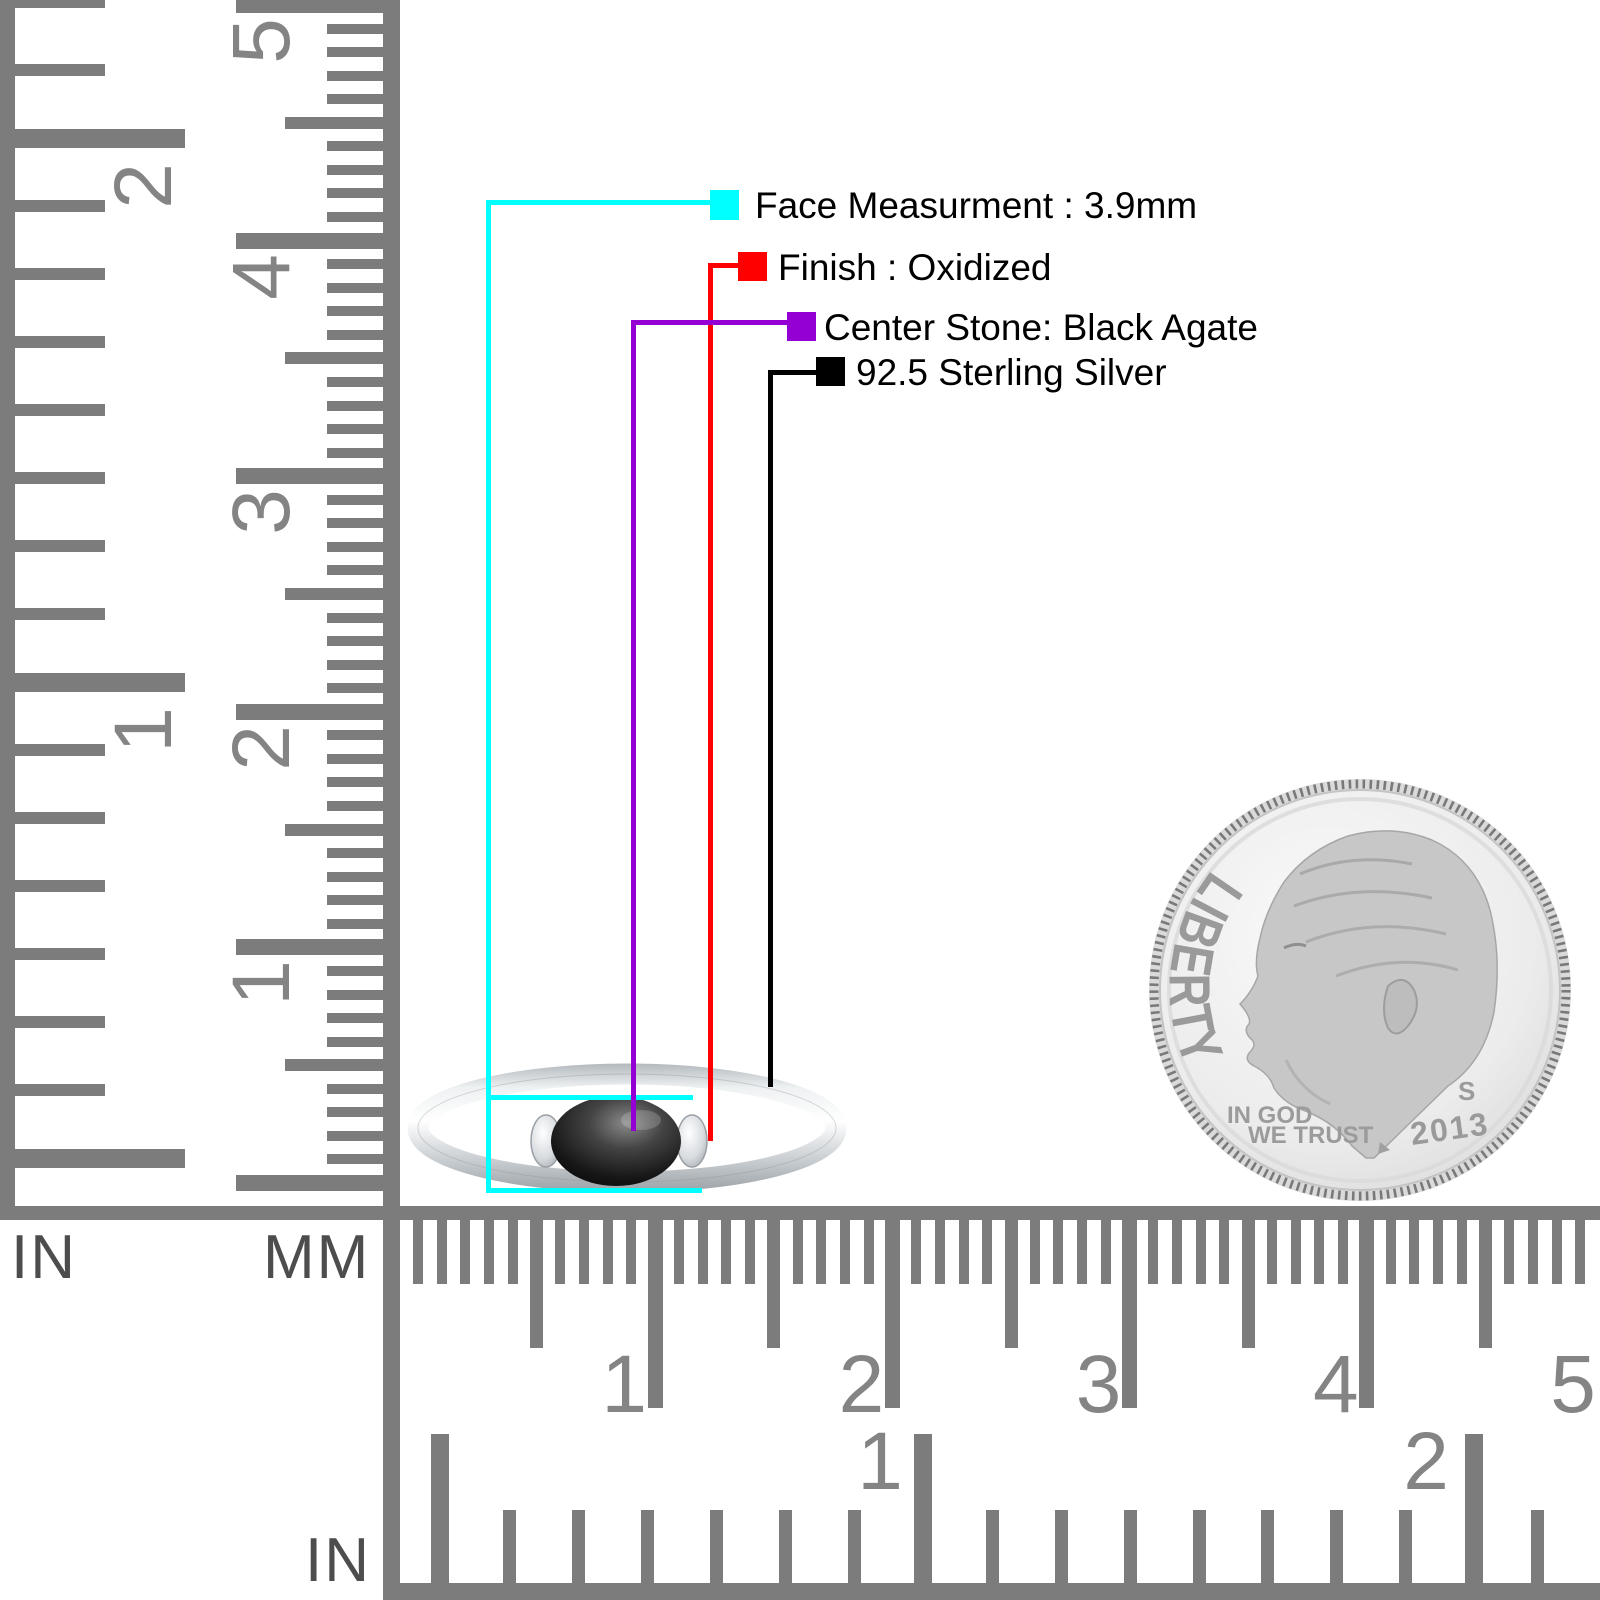 The image size is (1600, 1600). I want to click on center-stone-label: Center Stone: Black Agate, so click(1041, 327).